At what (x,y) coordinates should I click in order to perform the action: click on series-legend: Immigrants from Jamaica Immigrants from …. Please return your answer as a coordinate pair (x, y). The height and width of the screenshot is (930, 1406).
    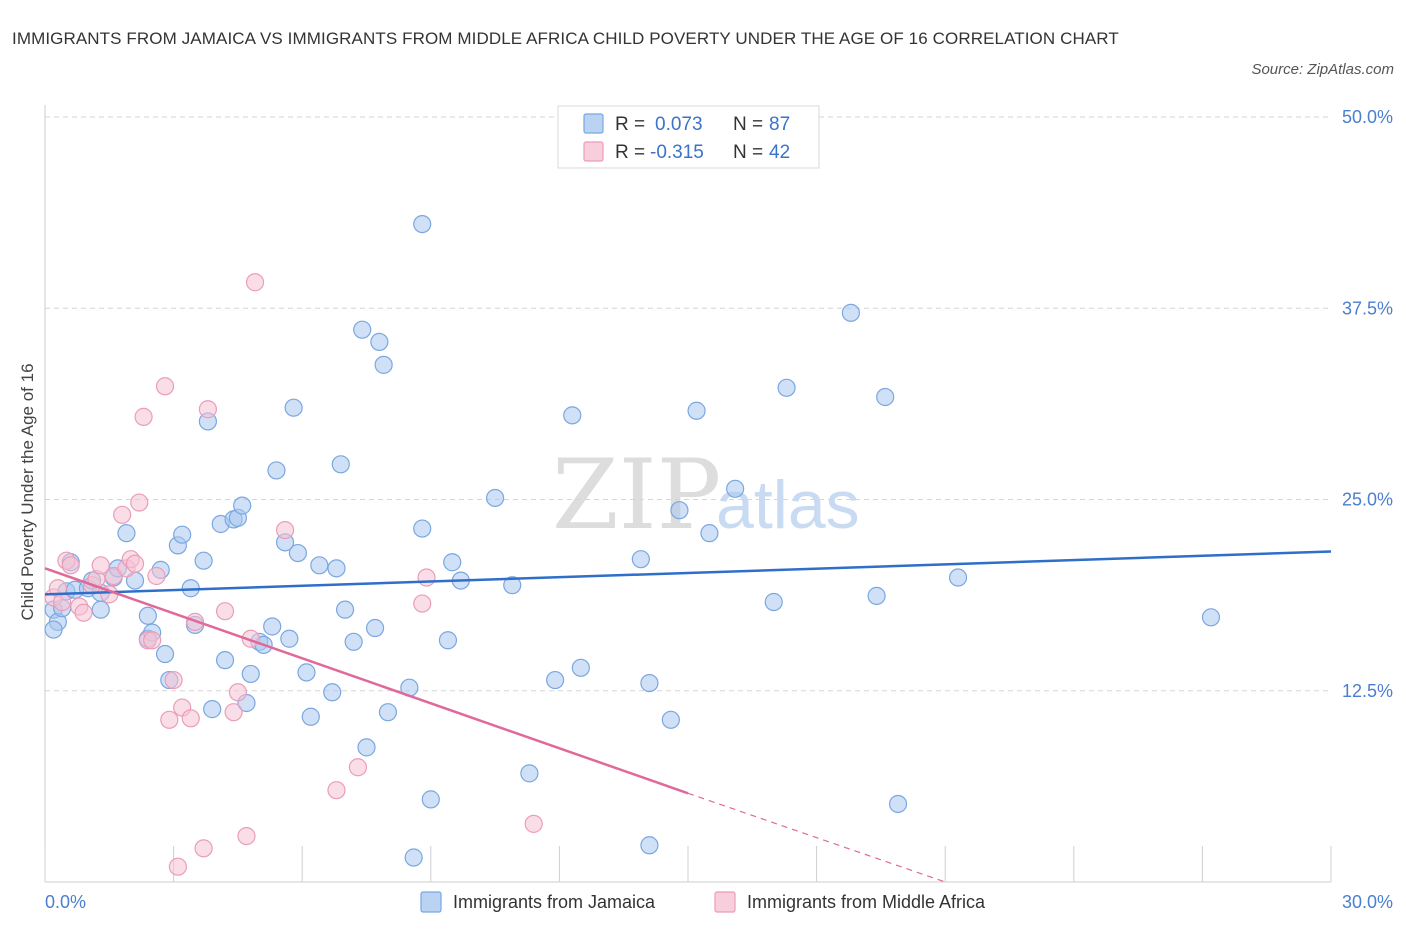
    Looking at the image, I should click on (703, 902).